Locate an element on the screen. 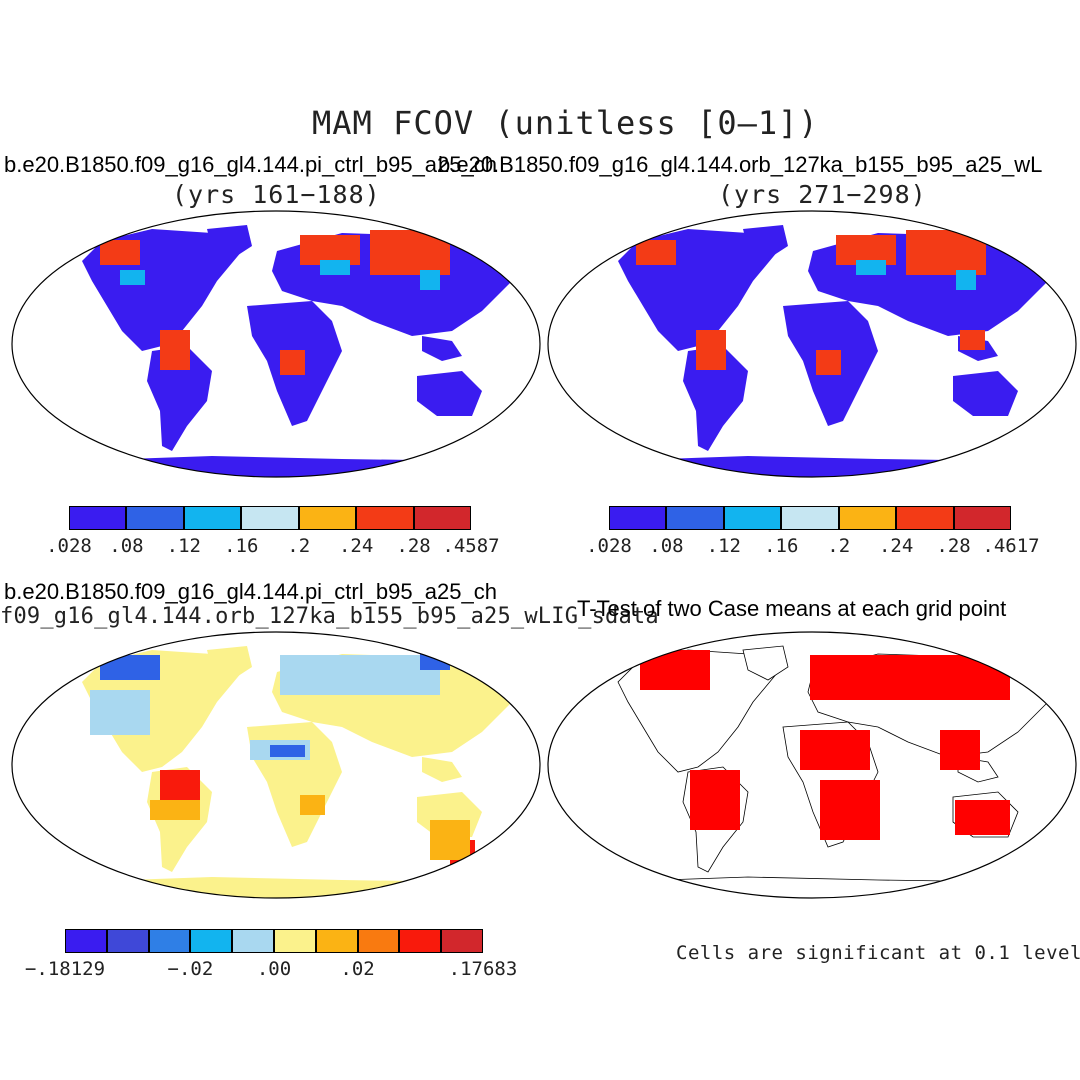 The image size is (1080, 1080). colorbar-bottom-left is located at coordinates (274, 941).